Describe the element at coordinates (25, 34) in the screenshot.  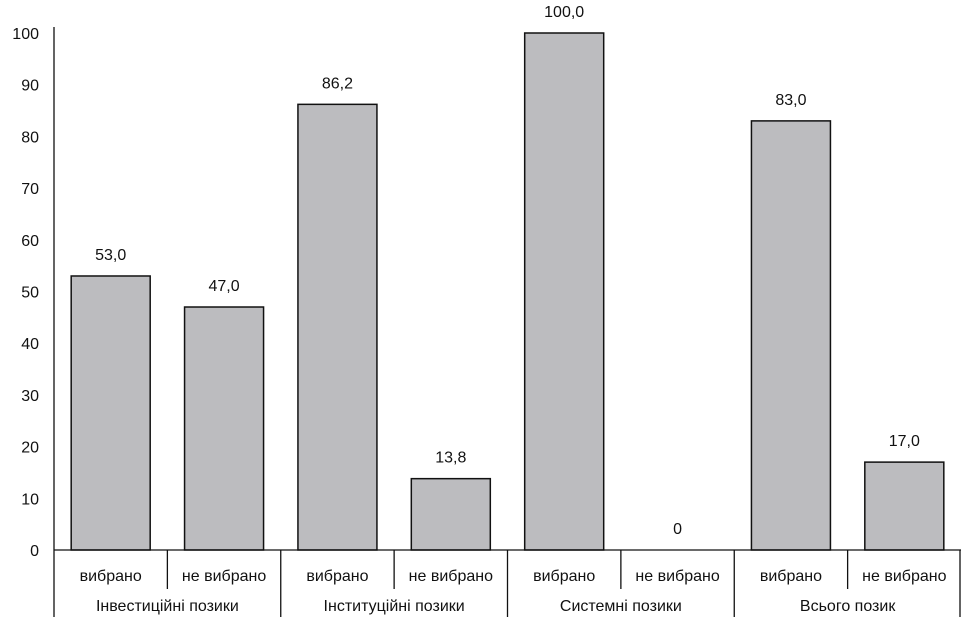
I see `y-tick-label: 100` at that location.